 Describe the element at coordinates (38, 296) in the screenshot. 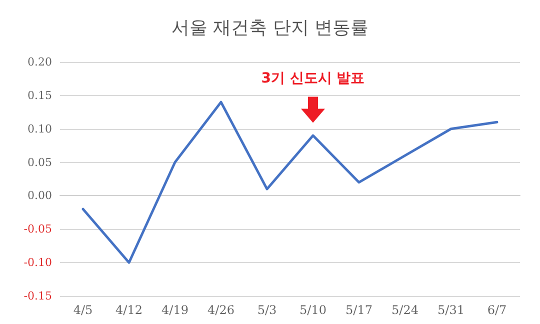

I see `y-tick-label: -0.15` at that location.